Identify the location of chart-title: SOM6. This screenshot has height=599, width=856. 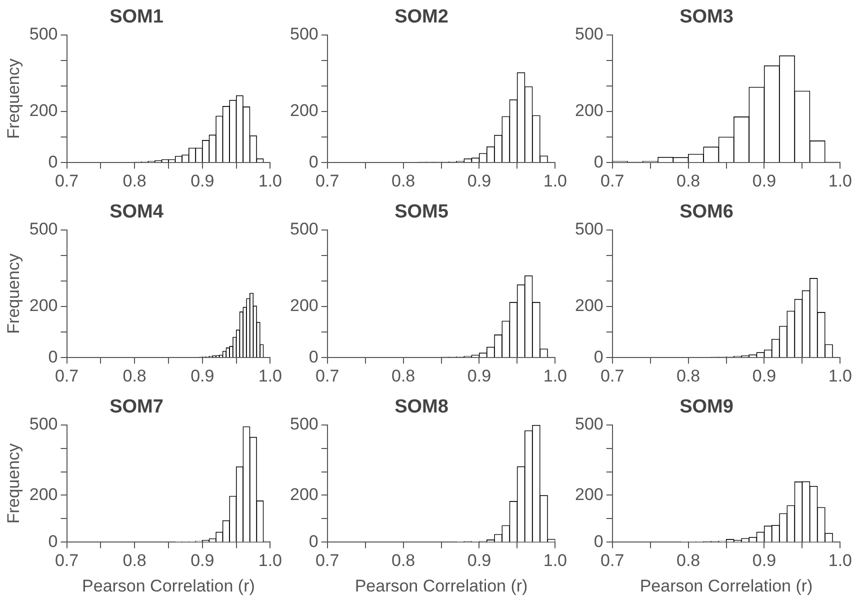
(707, 212).